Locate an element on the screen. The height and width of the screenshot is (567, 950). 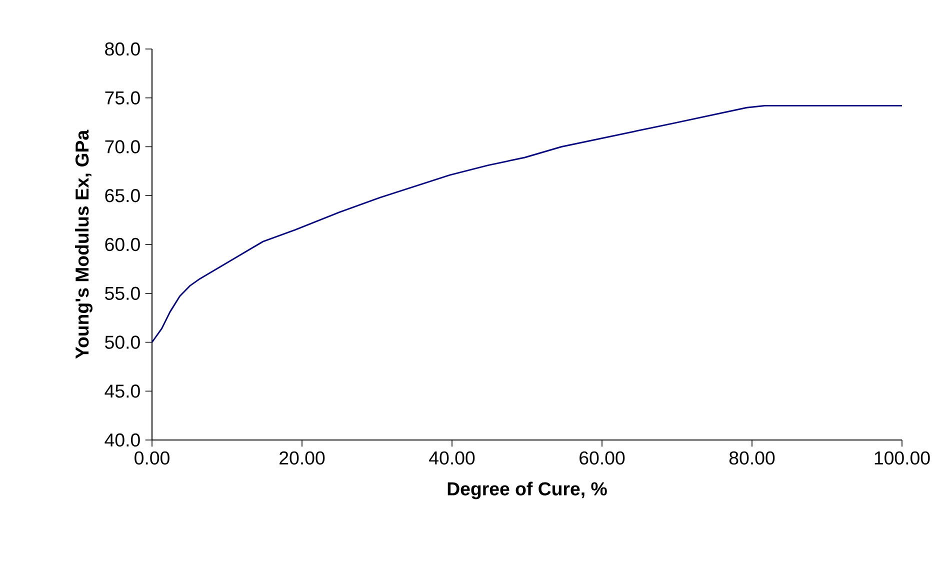
y-tick-label: 65.0 is located at coordinates (122, 195).